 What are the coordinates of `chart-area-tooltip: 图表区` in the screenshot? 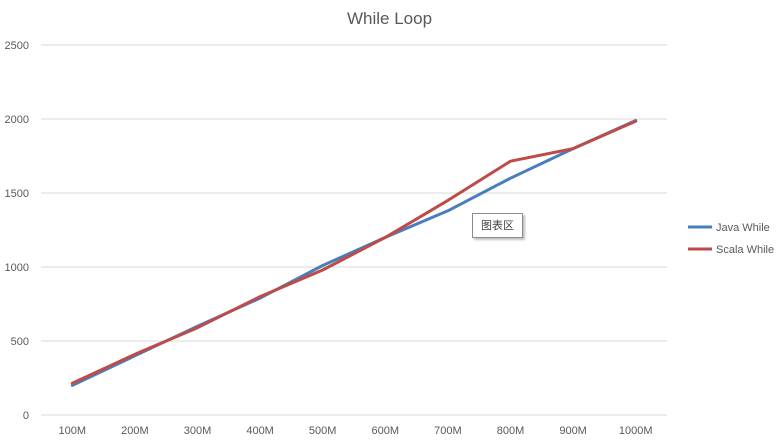 It's located at (497, 225).